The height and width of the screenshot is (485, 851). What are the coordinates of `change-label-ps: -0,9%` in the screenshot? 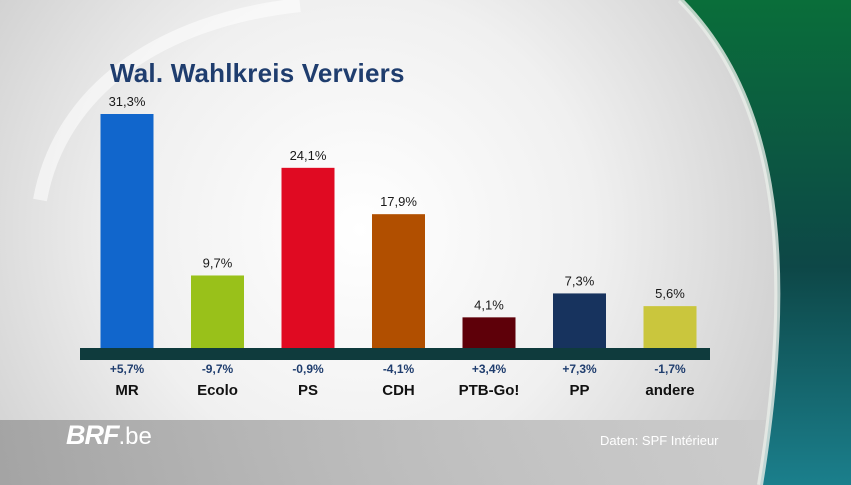 It's located at (308, 369).